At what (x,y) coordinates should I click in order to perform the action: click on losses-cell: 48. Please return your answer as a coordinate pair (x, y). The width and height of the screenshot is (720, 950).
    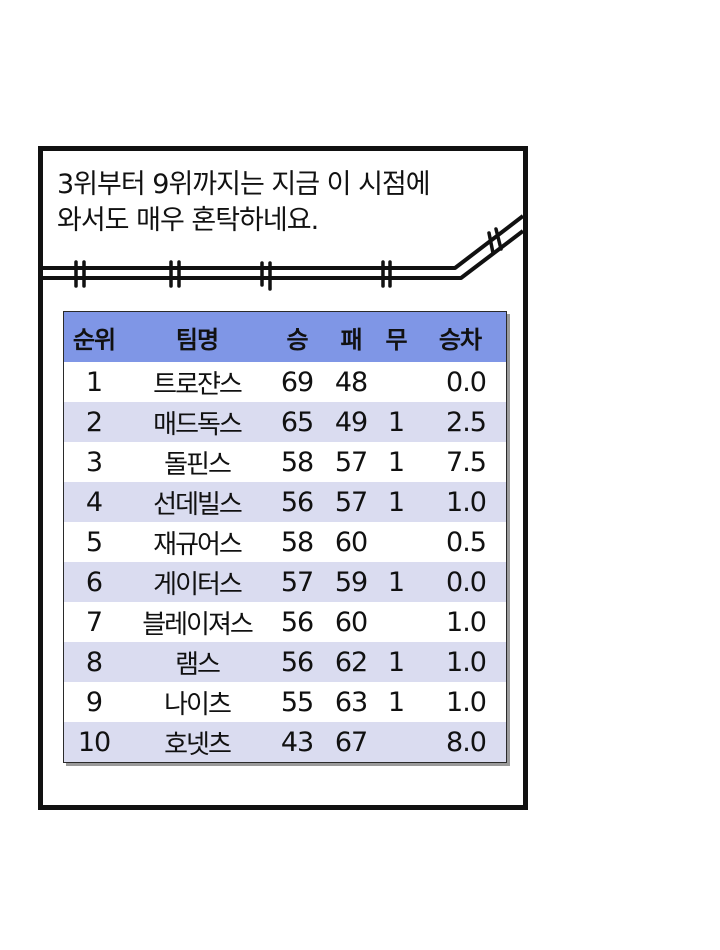
    Looking at the image, I should click on (351, 382).